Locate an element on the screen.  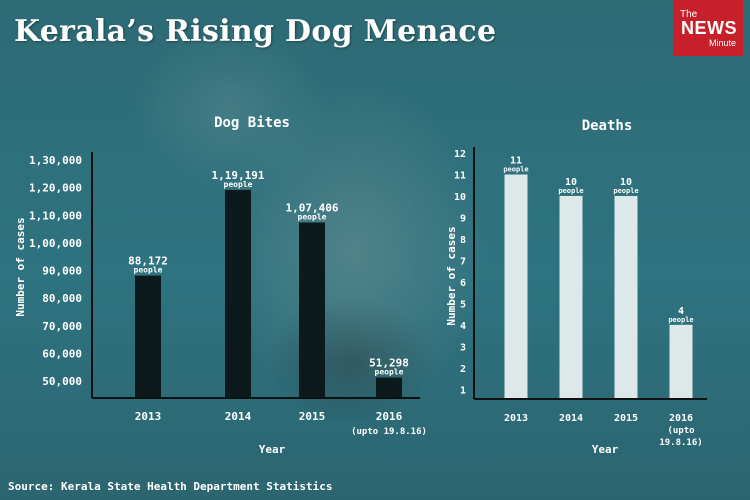
page-title: Kerala’s Rising Dog Menace is located at coordinates (255, 31).